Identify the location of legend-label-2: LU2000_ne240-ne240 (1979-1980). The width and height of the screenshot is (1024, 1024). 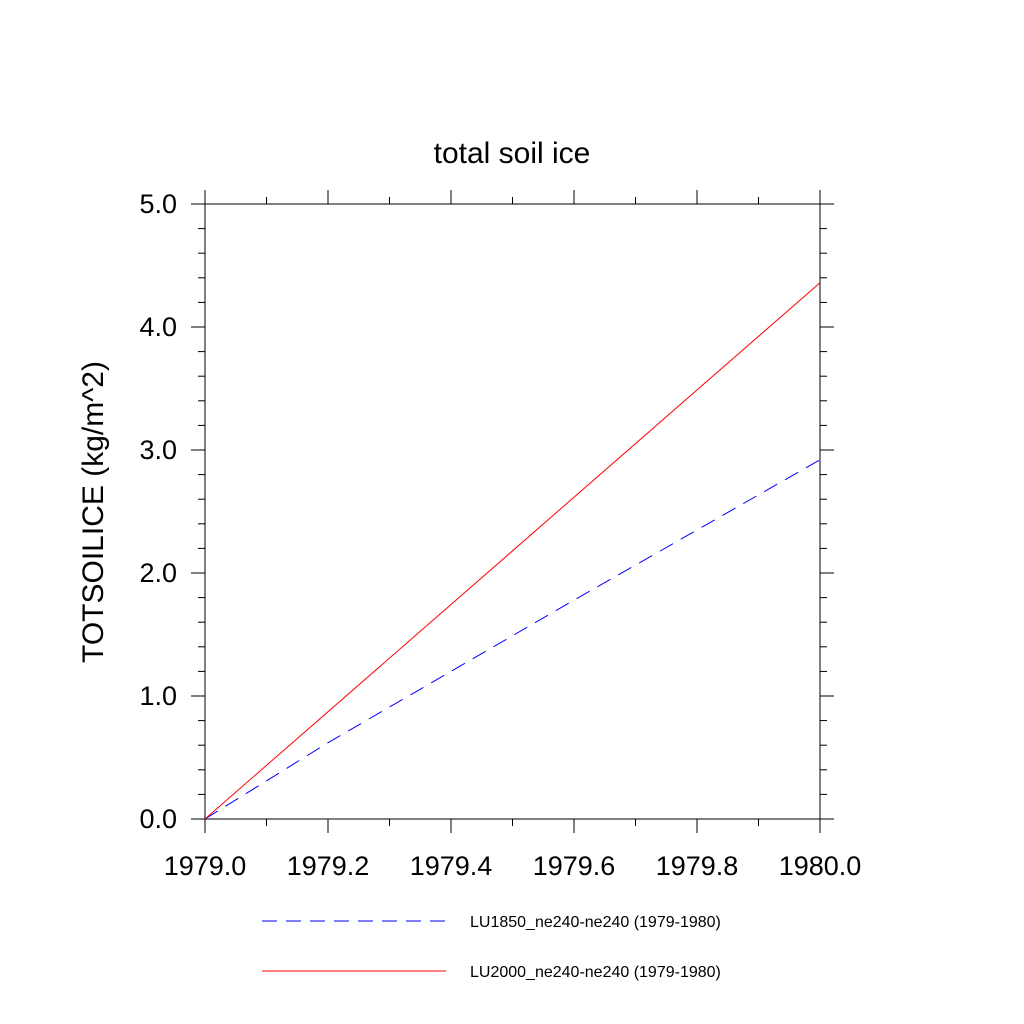
(595, 972).